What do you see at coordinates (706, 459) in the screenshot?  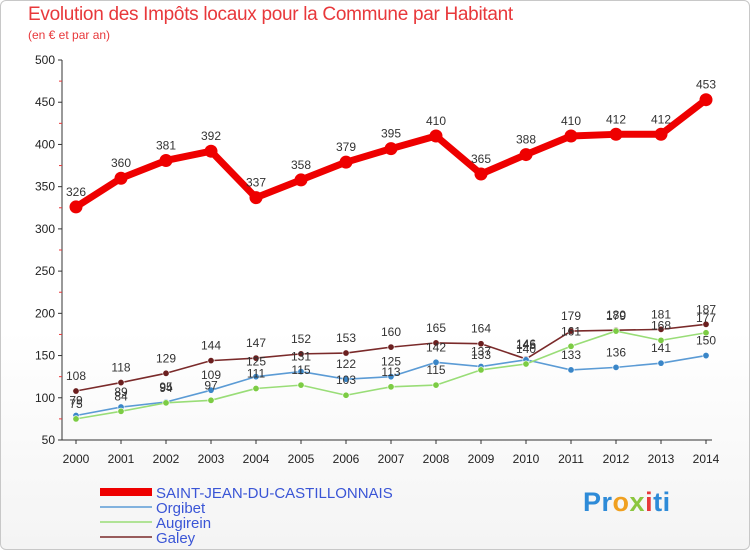 I see `x-tick-label: 2014` at bounding box center [706, 459].